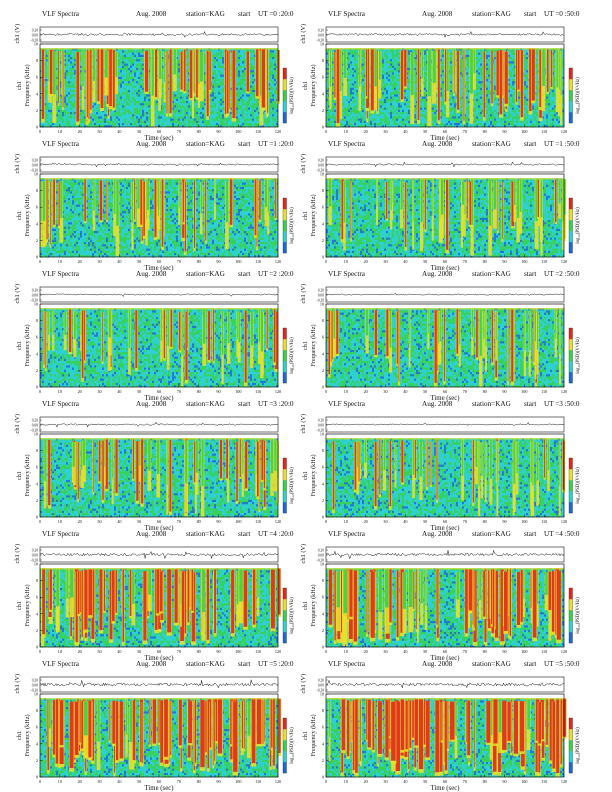  What do you see at coordinates (205, 14) in the screenshot?
I see `panel-station: station=KAG` at bounding box center [205, 14].